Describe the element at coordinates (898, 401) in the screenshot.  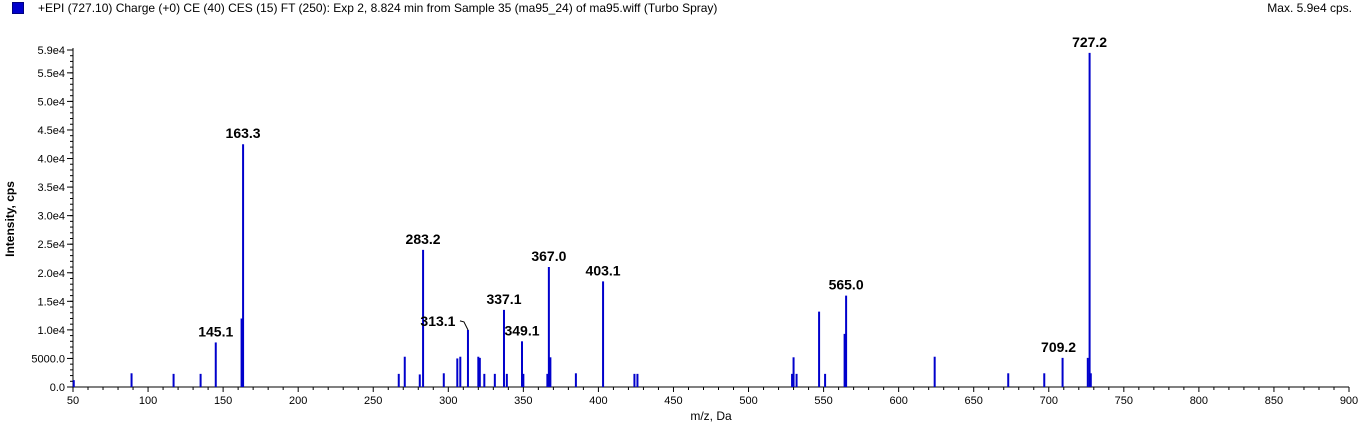
I see `x-tick-label: 600` at that location.